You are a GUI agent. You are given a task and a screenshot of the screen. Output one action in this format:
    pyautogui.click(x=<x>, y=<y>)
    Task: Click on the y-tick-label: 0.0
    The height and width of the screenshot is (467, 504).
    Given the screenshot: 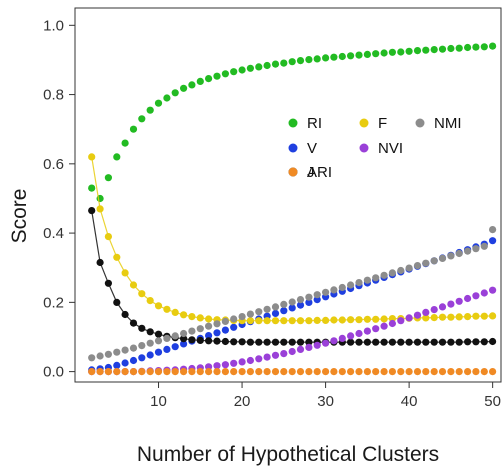 What is the action you would take?
    pyautogui.click(x=53, y=372)
    